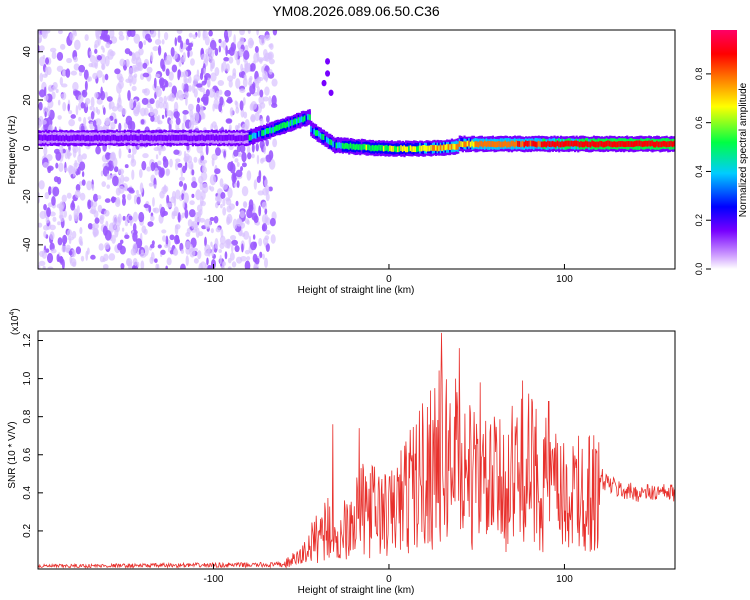  What do you see at coordinates (27, 454) in the screenshot?
I see `snr-y-tick-label: 0.6` at bounding box center [27, 454].